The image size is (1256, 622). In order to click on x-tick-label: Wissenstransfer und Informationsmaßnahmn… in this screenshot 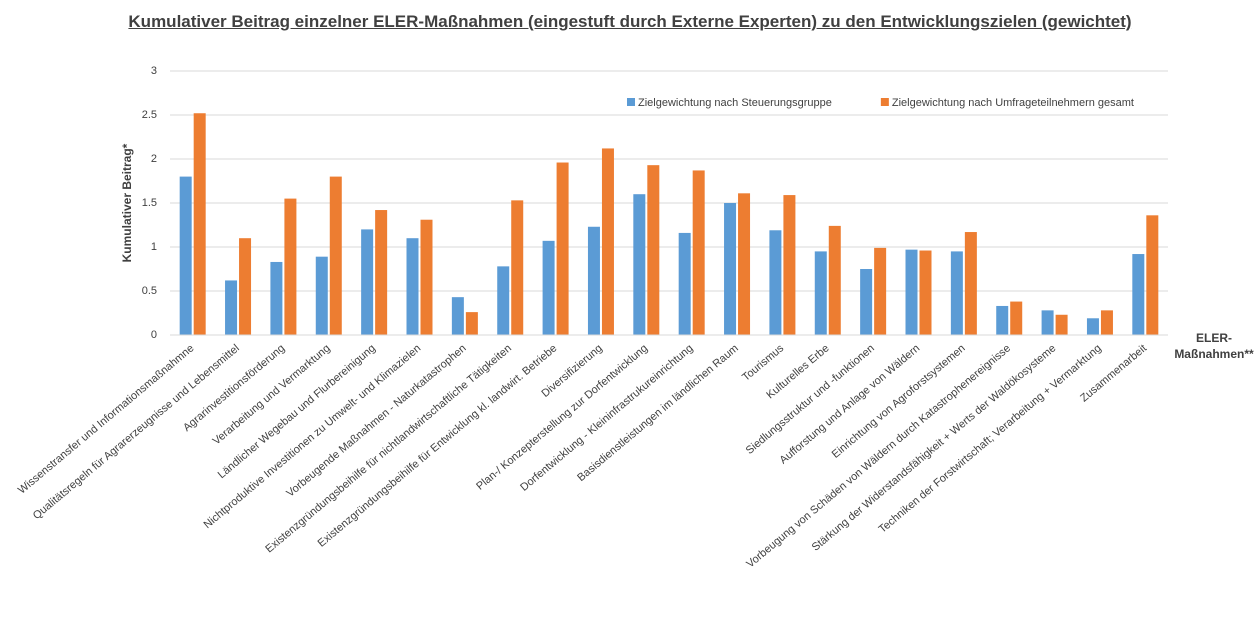, I will do `click(106, 419)`.